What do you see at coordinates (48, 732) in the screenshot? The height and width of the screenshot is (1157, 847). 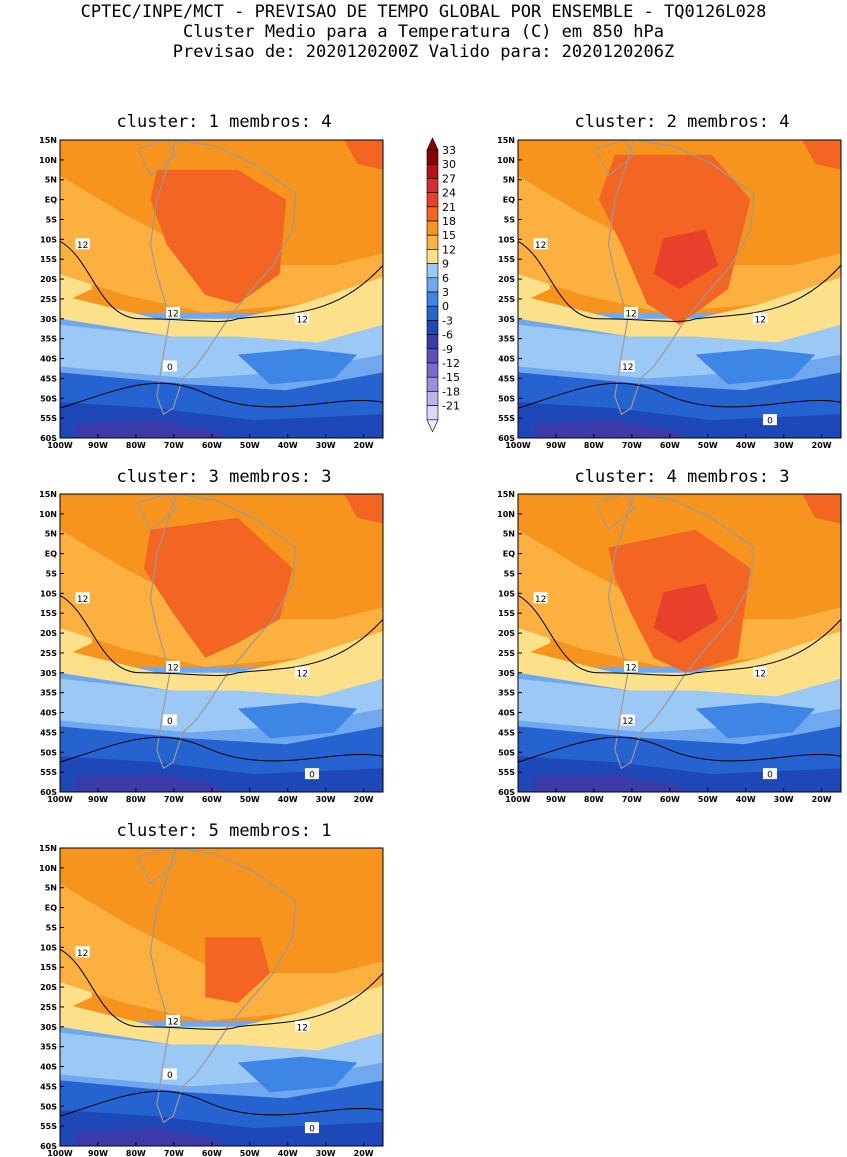 I see `y-tick-label: 45S` at bounding box center [48, 732].